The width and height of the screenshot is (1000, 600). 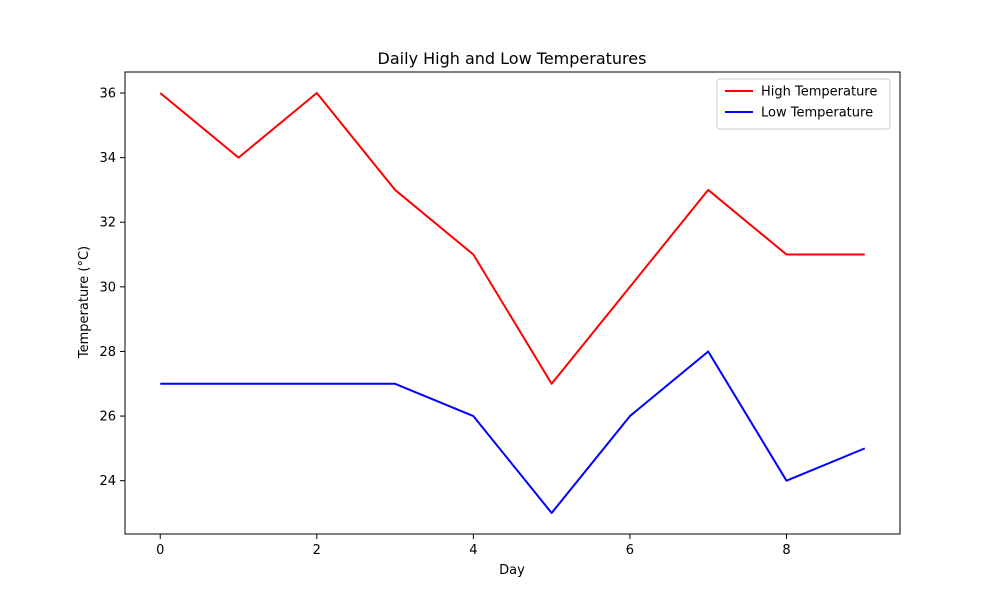 I want to click on x-tick-label: 8, so click(x=786, y=550).